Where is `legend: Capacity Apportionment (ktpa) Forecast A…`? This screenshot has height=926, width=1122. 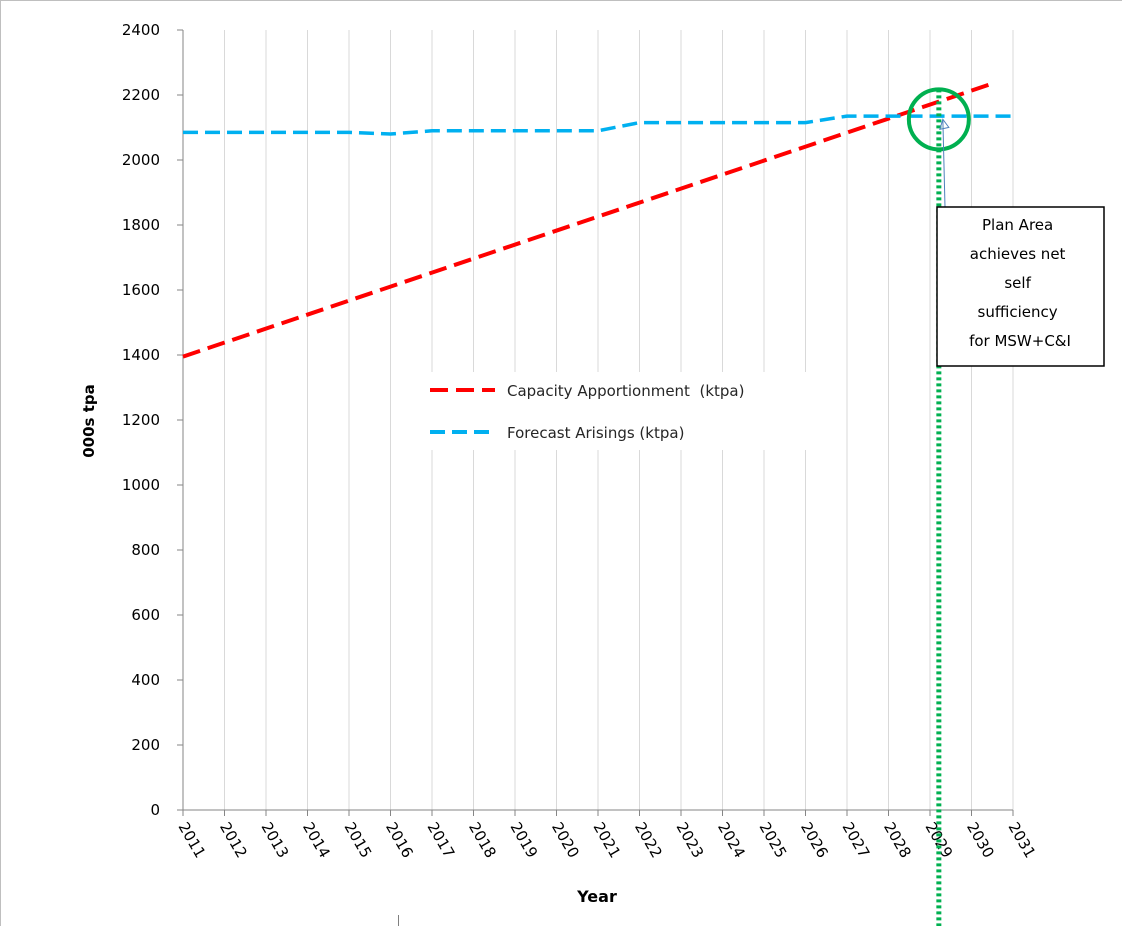 legend: Capacity Apportionment (ktpa) Forecast A… is located at coordinates (628, 411).